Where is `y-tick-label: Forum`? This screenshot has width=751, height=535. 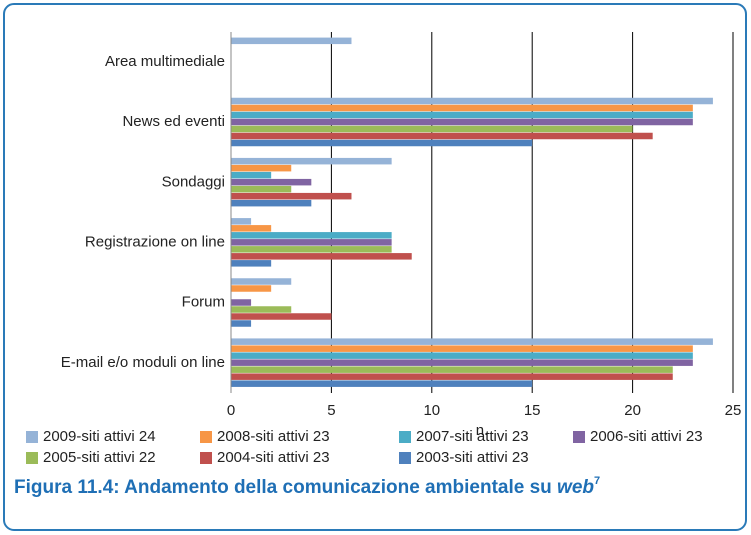
y-tick-label: Forum is located at coordinates (203, 302).